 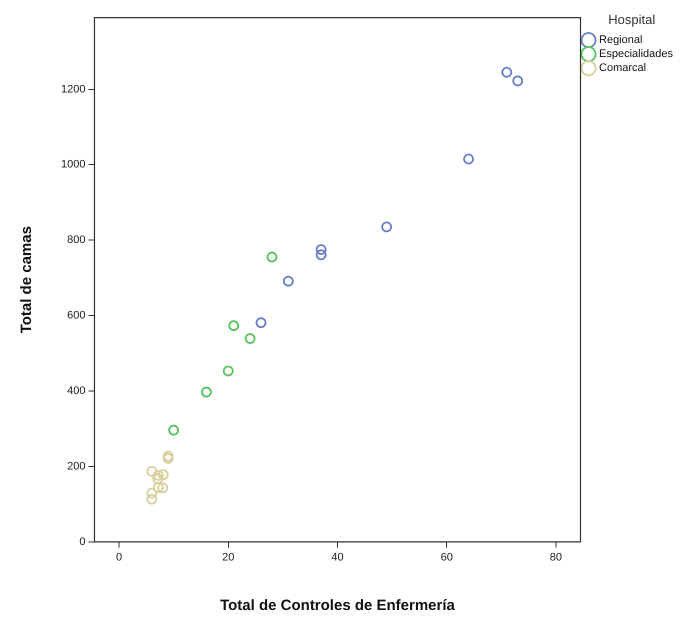 I want to click on y-tick-label: 0, so click(x=82, y=542).